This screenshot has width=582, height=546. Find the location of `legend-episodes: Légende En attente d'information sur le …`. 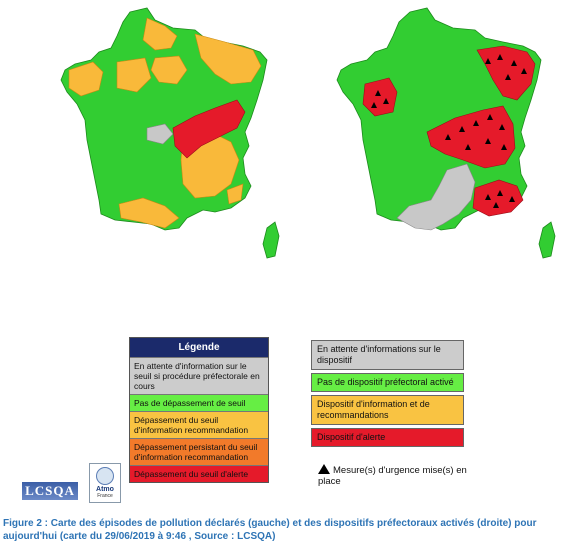

legend-episodes: Légende En attente d'information sur le … is located at coordinates (199, 410).